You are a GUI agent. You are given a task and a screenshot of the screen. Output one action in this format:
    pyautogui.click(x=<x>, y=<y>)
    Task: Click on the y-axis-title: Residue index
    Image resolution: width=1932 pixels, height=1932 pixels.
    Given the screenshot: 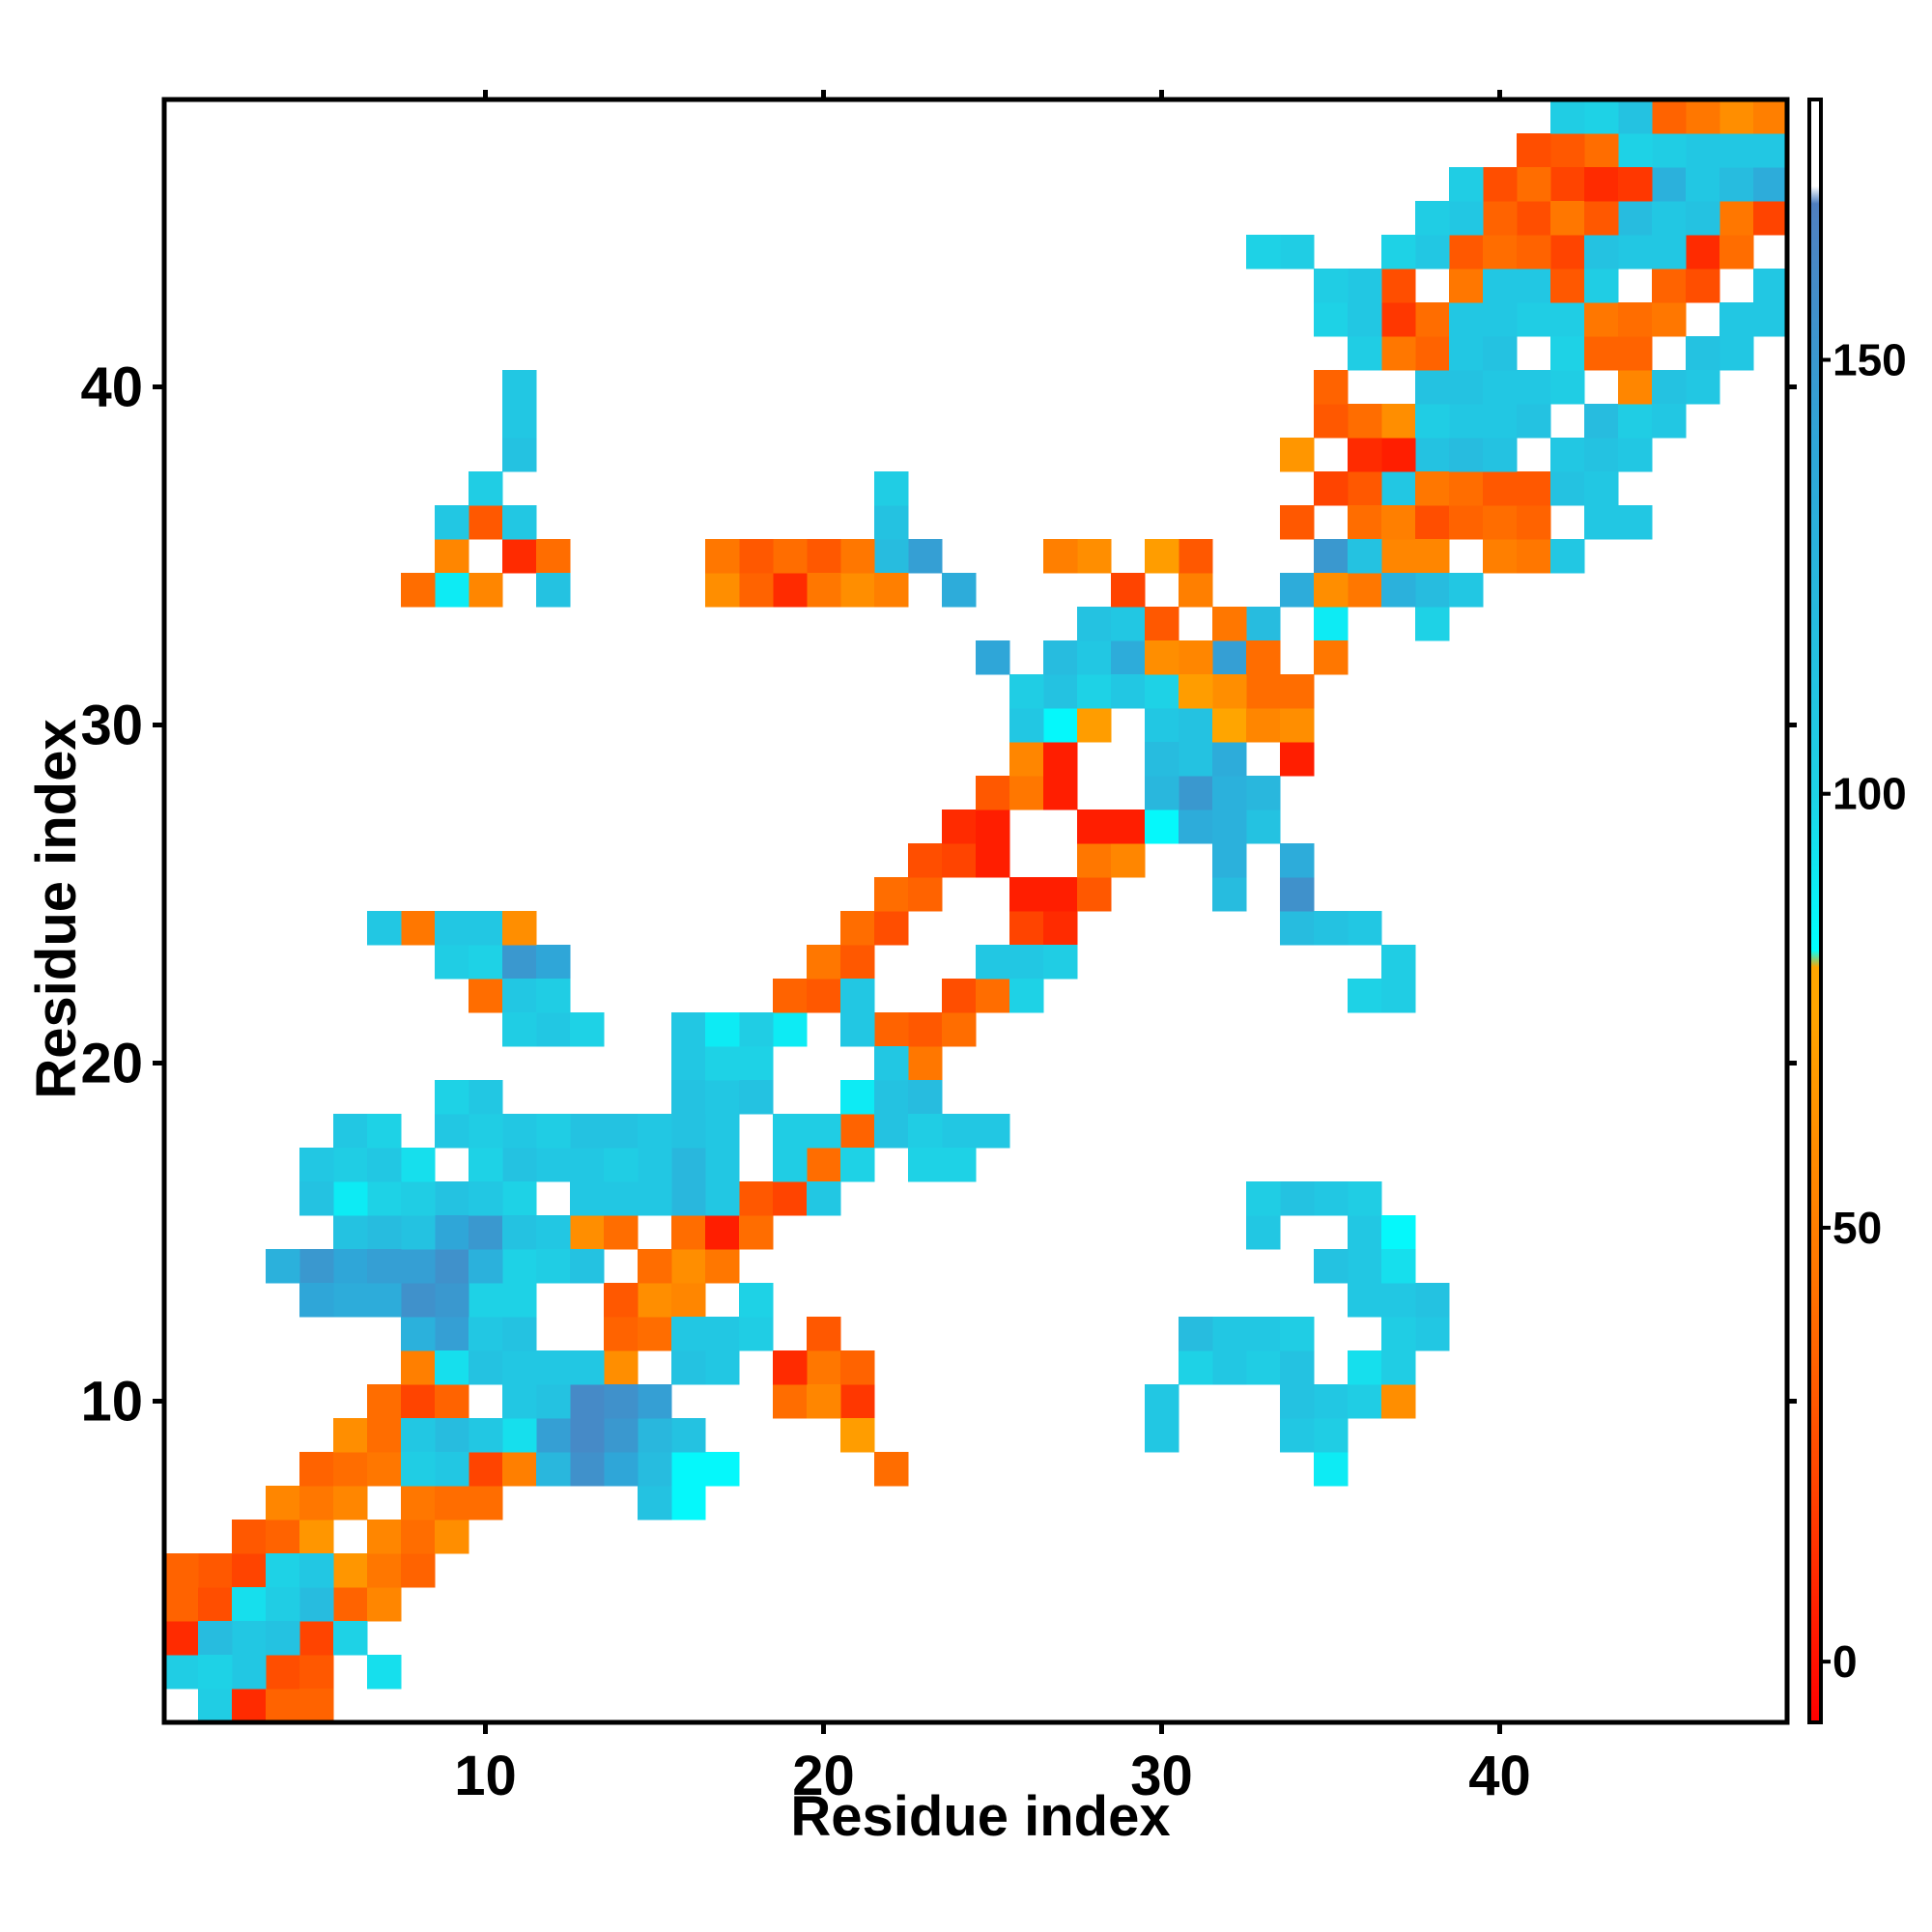 What is the action you would take?
    pyautogui.click(x=56, y=908)
    